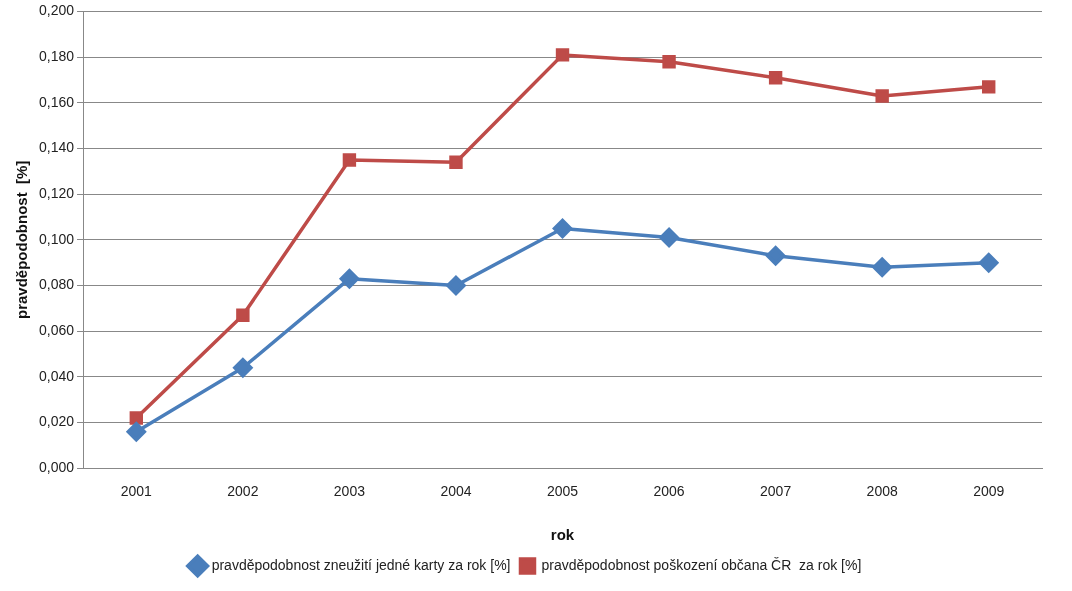 This screenshot has width=1072, height=591. Describe the element at coordinates (56, 330) in the screenshot. I see `y-tick-label: 0,060` at that location.